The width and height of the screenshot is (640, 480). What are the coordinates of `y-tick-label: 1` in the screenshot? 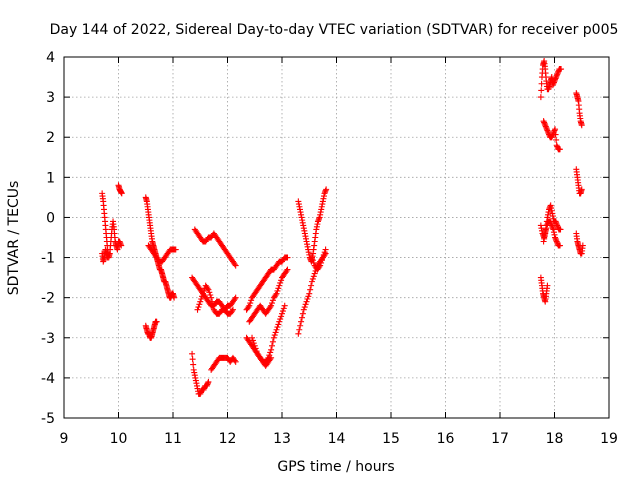 It's located at (50, 178).